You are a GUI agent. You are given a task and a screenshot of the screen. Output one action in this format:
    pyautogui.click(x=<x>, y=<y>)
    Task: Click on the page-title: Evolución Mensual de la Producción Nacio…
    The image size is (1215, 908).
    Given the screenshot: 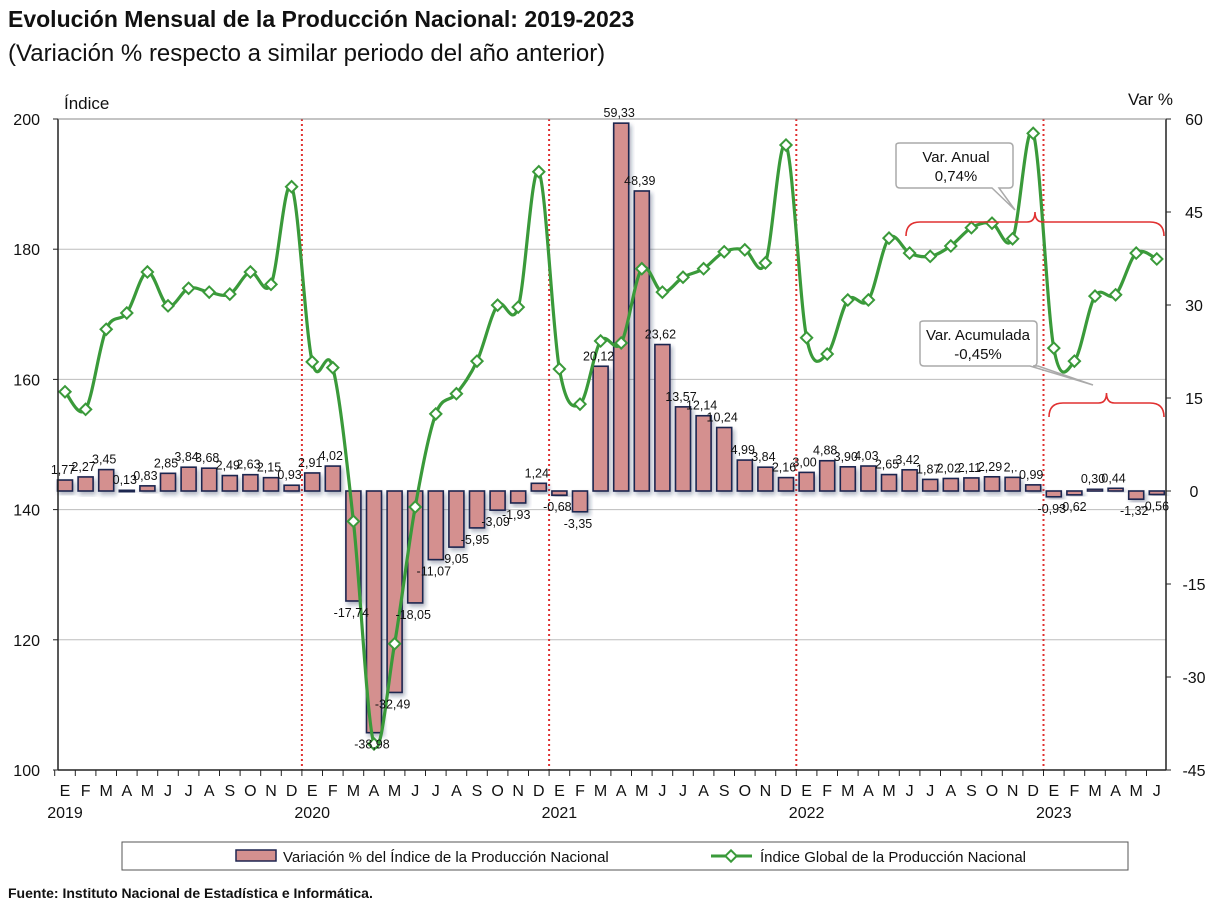 What is the action you would take?
    pyautogui.click(x=321, y=19)
    